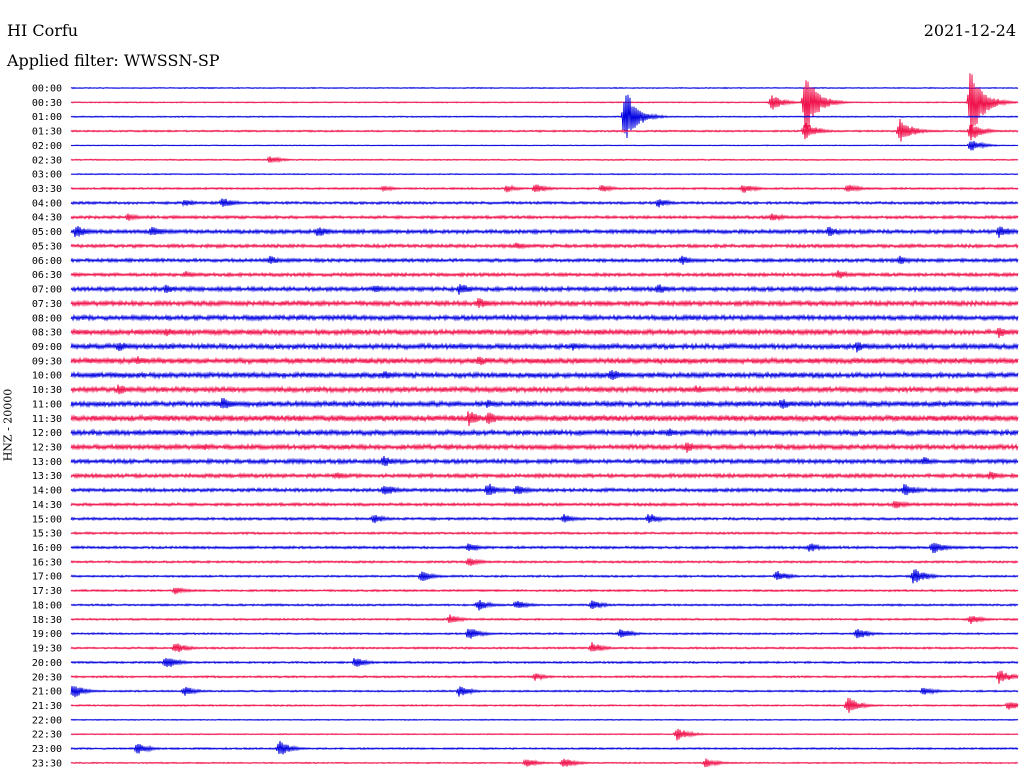 The width and height of the screenshot is (1024, 780). What do you see at coordinates (969, 30) in the screenshot?
I see `record-date: 2021-12-24` at bounding box center [969, 30].